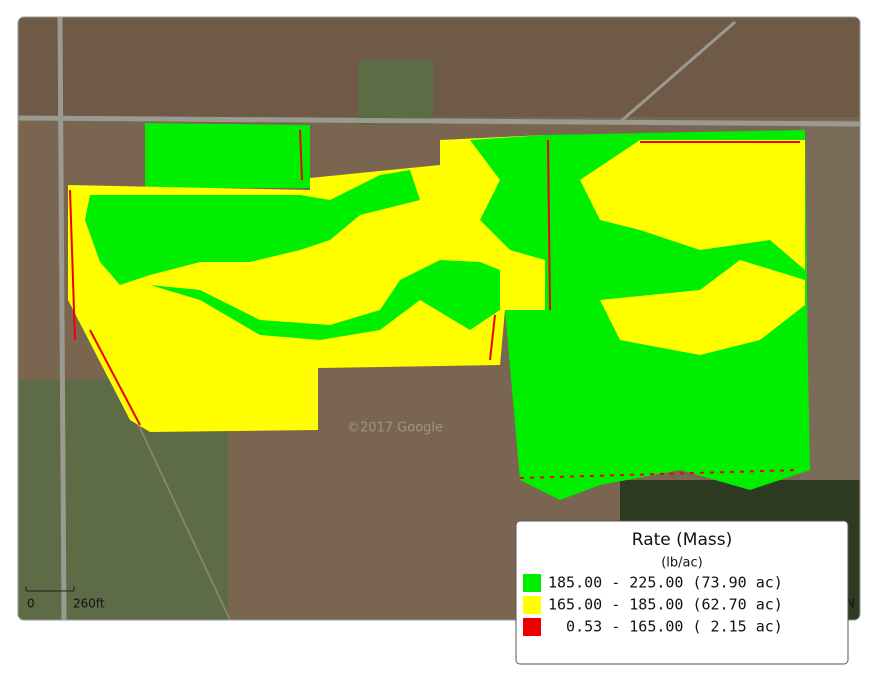 This screenshot has height=679, width=880. What do you see at coordinates (665, 627) in the screenshot?
I see `legend-label: 0.53 - 165.00 ( 2.15 ac)` at bounding box center [665, 627].